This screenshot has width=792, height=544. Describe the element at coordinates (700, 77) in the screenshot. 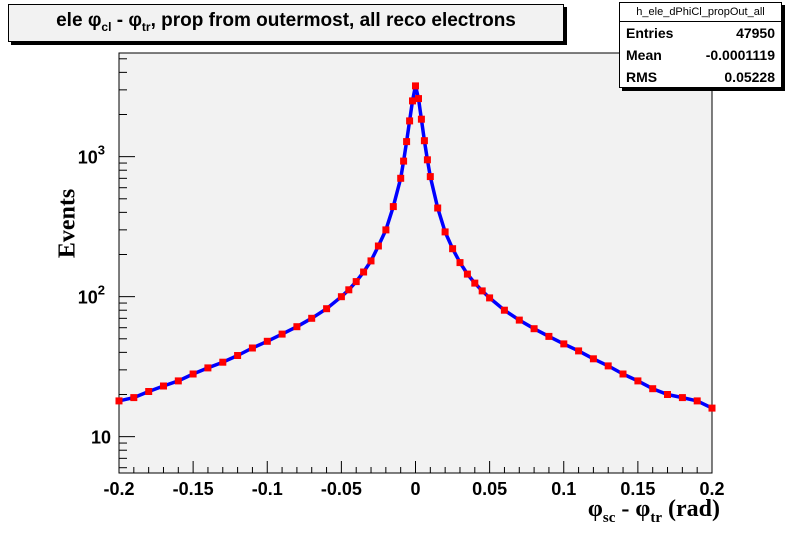

I see `stats-row-rms: RMS 0.05228` at that location.